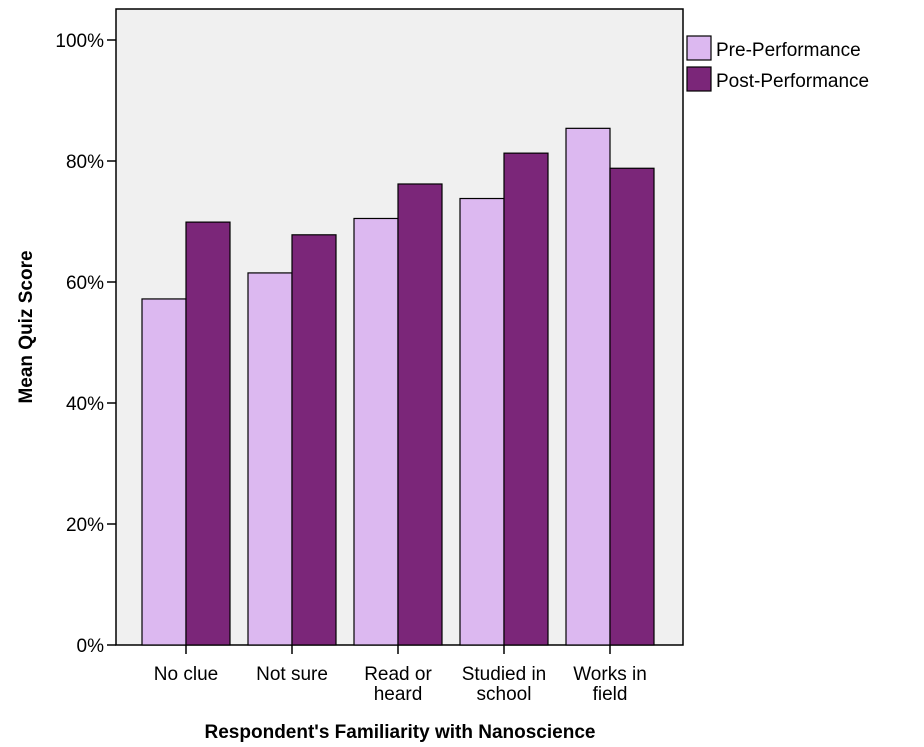  What do you see at coordinates (398, 694) in the screenshot?
I see `x-tick-label: heard` at bounding box center [398, 694].